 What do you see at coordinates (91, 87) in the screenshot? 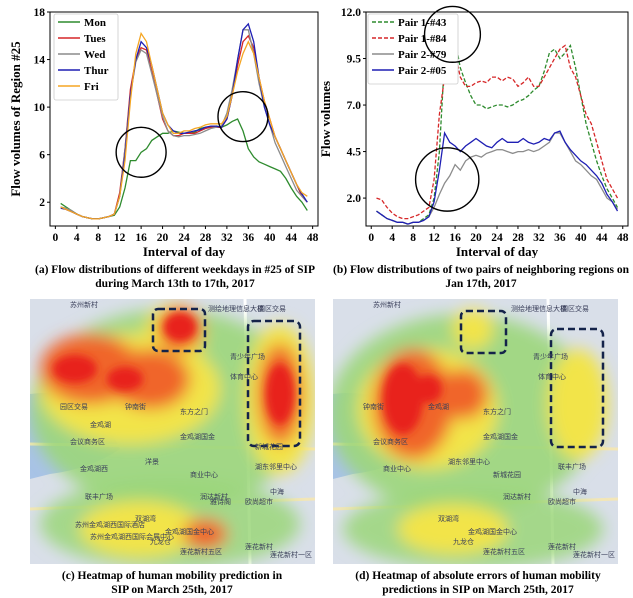
I see `legend-label: Fri` at bounding box center [91, 87].